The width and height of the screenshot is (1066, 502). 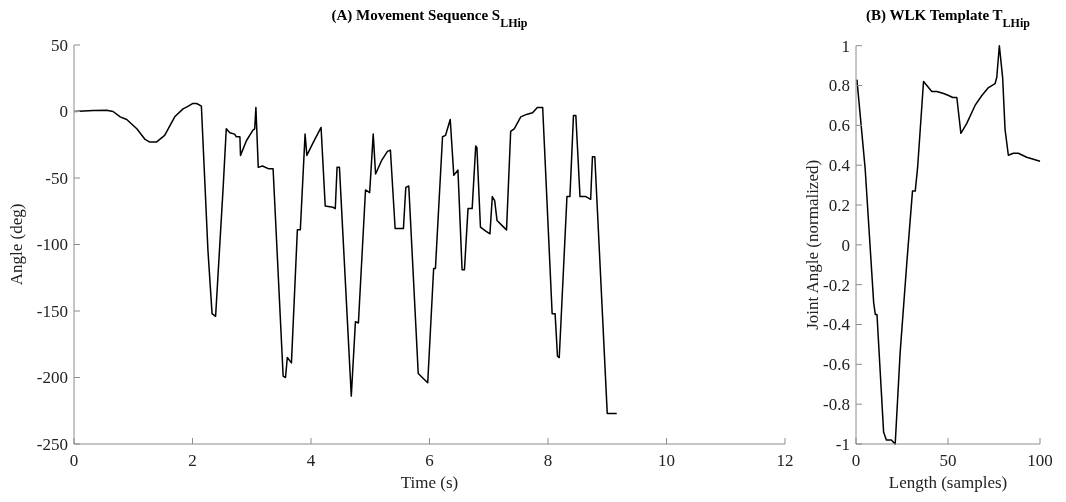 I want to click on x-tick-label: 2, so click(x=192, y=460).